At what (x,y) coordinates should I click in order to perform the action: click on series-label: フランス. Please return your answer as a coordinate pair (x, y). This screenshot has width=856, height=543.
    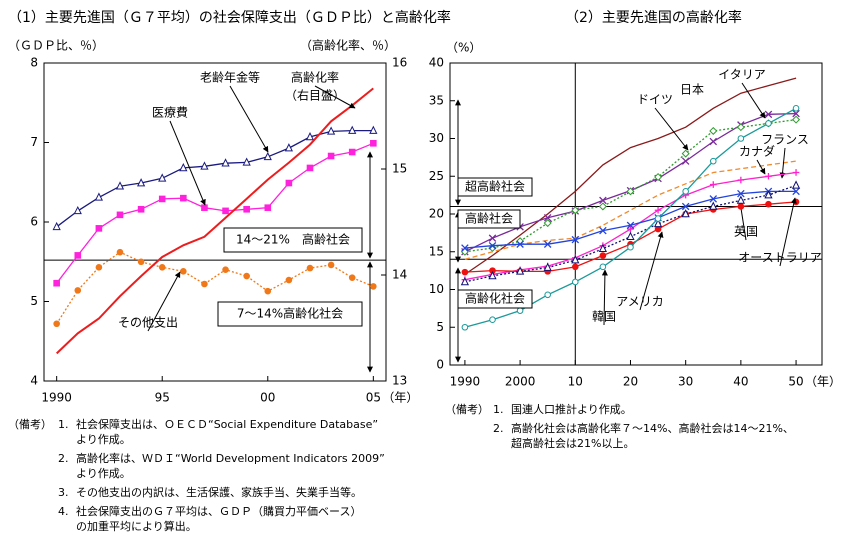
    Looking at the image, I should click on (785, 140).